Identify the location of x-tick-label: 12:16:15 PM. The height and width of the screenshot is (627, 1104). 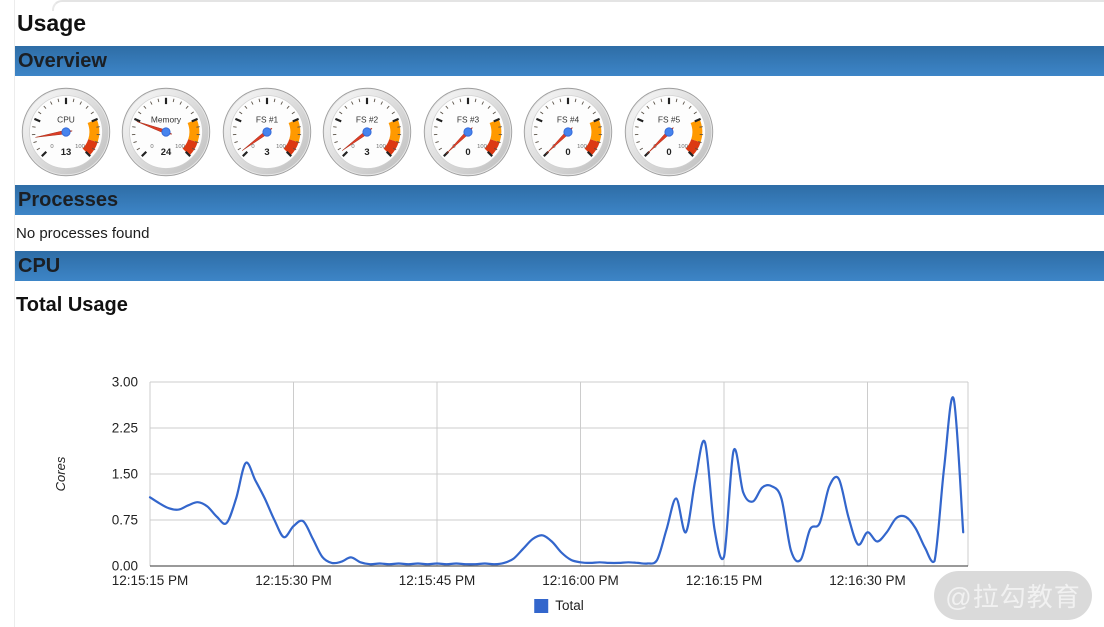
(724, 580).